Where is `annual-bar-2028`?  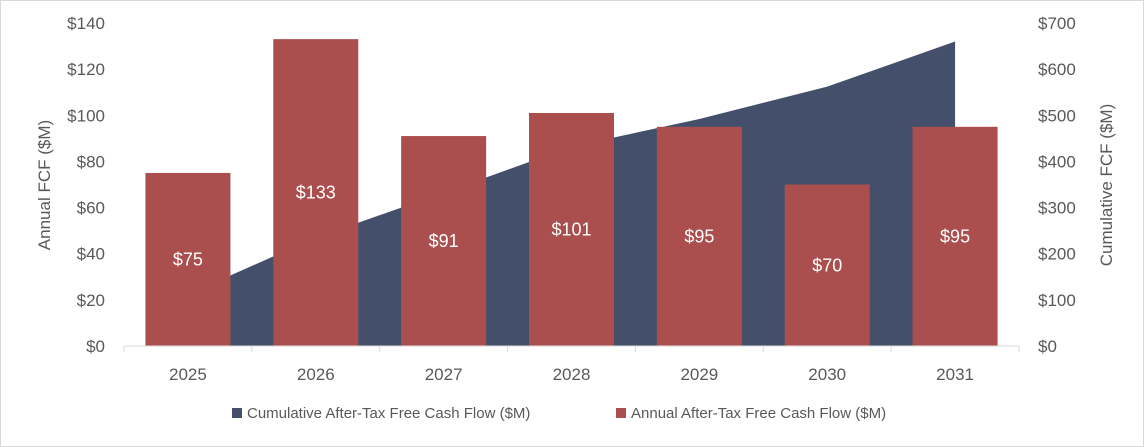 annual-bar-2028 is located at coordinates (571, 229).